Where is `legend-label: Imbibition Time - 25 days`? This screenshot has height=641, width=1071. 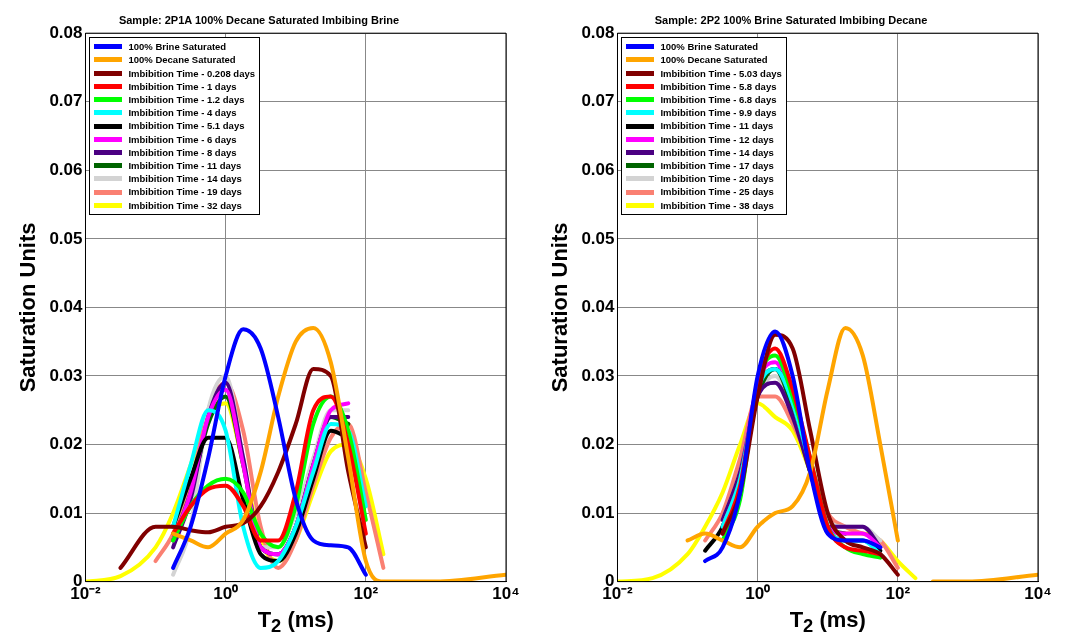 legend-label: Imbibition Time - 25 days is located at coordinates (717, 192).